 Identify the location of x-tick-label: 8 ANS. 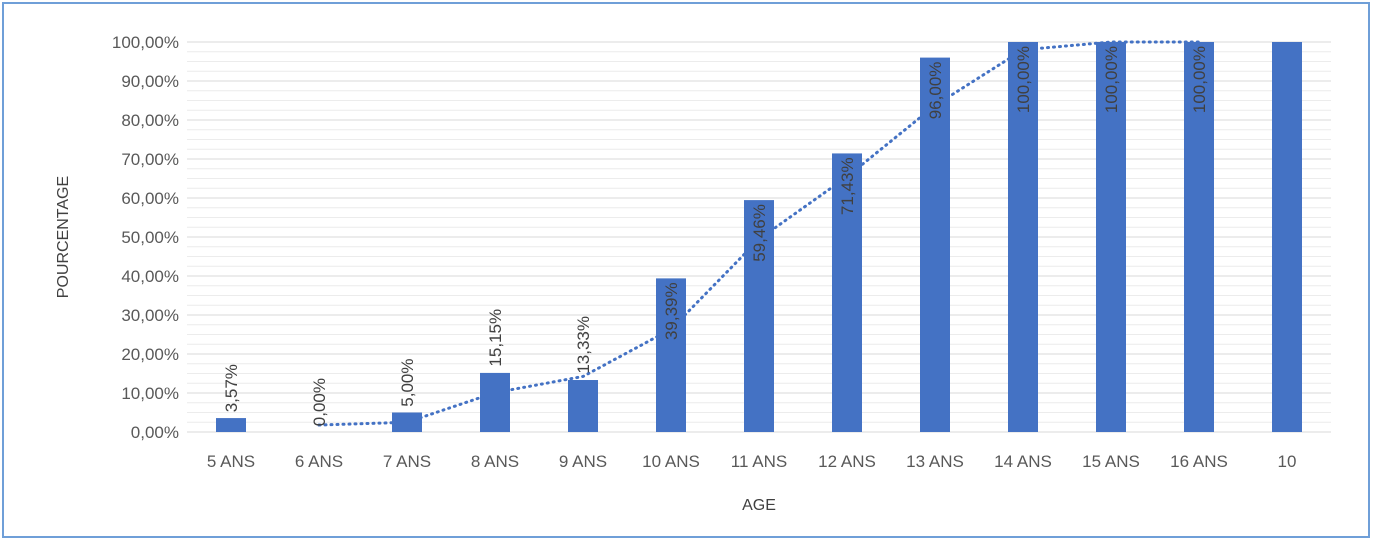
(495, 461).